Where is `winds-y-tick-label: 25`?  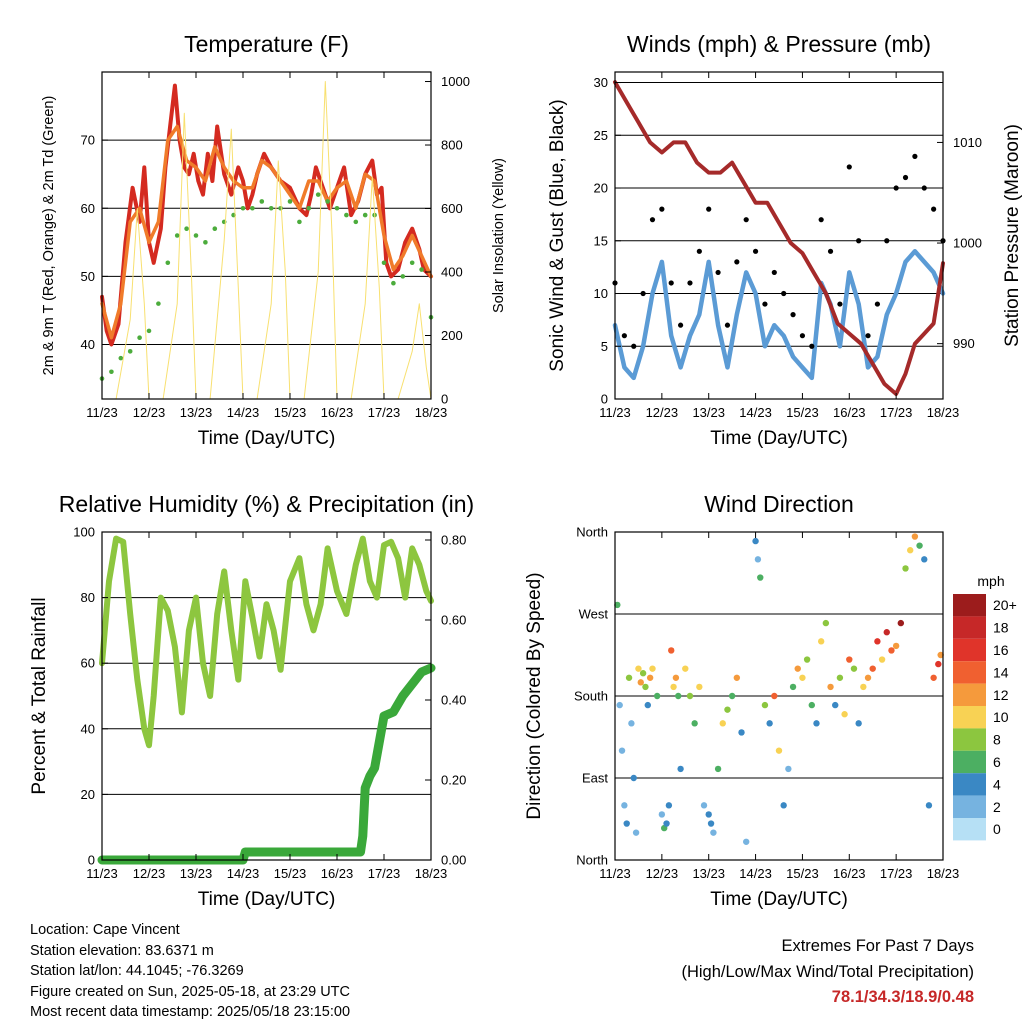 winds-y-tick-label: 25 is located at coordinates (601, 135).